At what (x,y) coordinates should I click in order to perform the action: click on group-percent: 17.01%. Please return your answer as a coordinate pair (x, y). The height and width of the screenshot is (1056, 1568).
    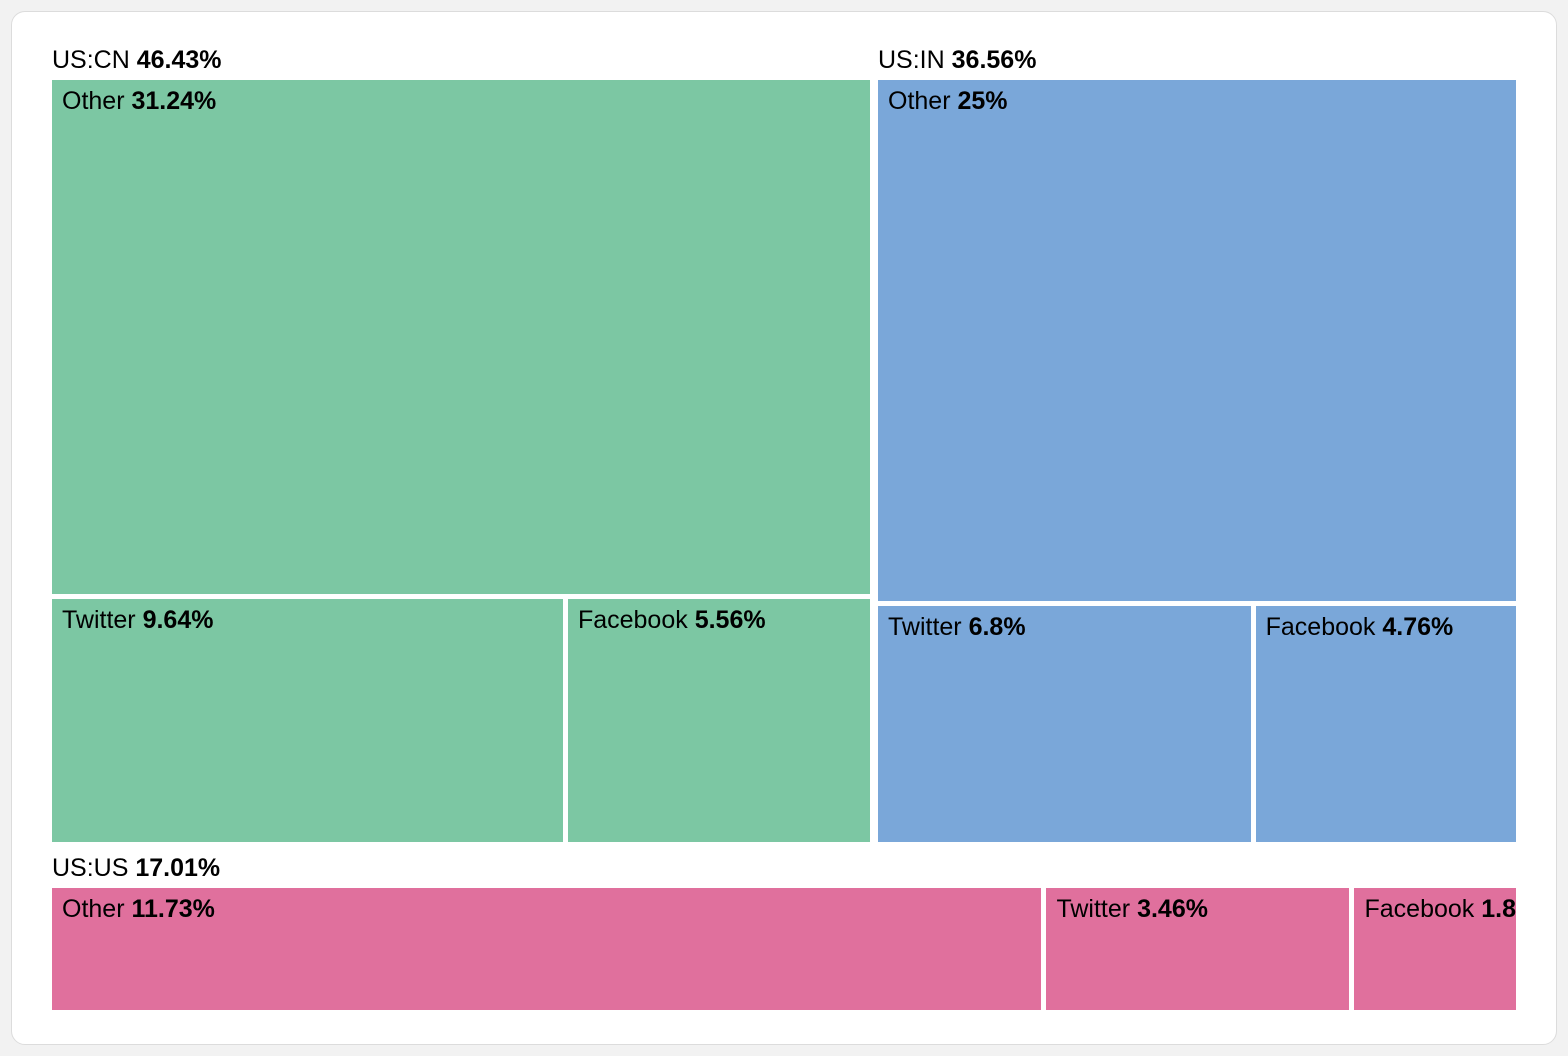
    Looking at the image, I should click on (178, 868).